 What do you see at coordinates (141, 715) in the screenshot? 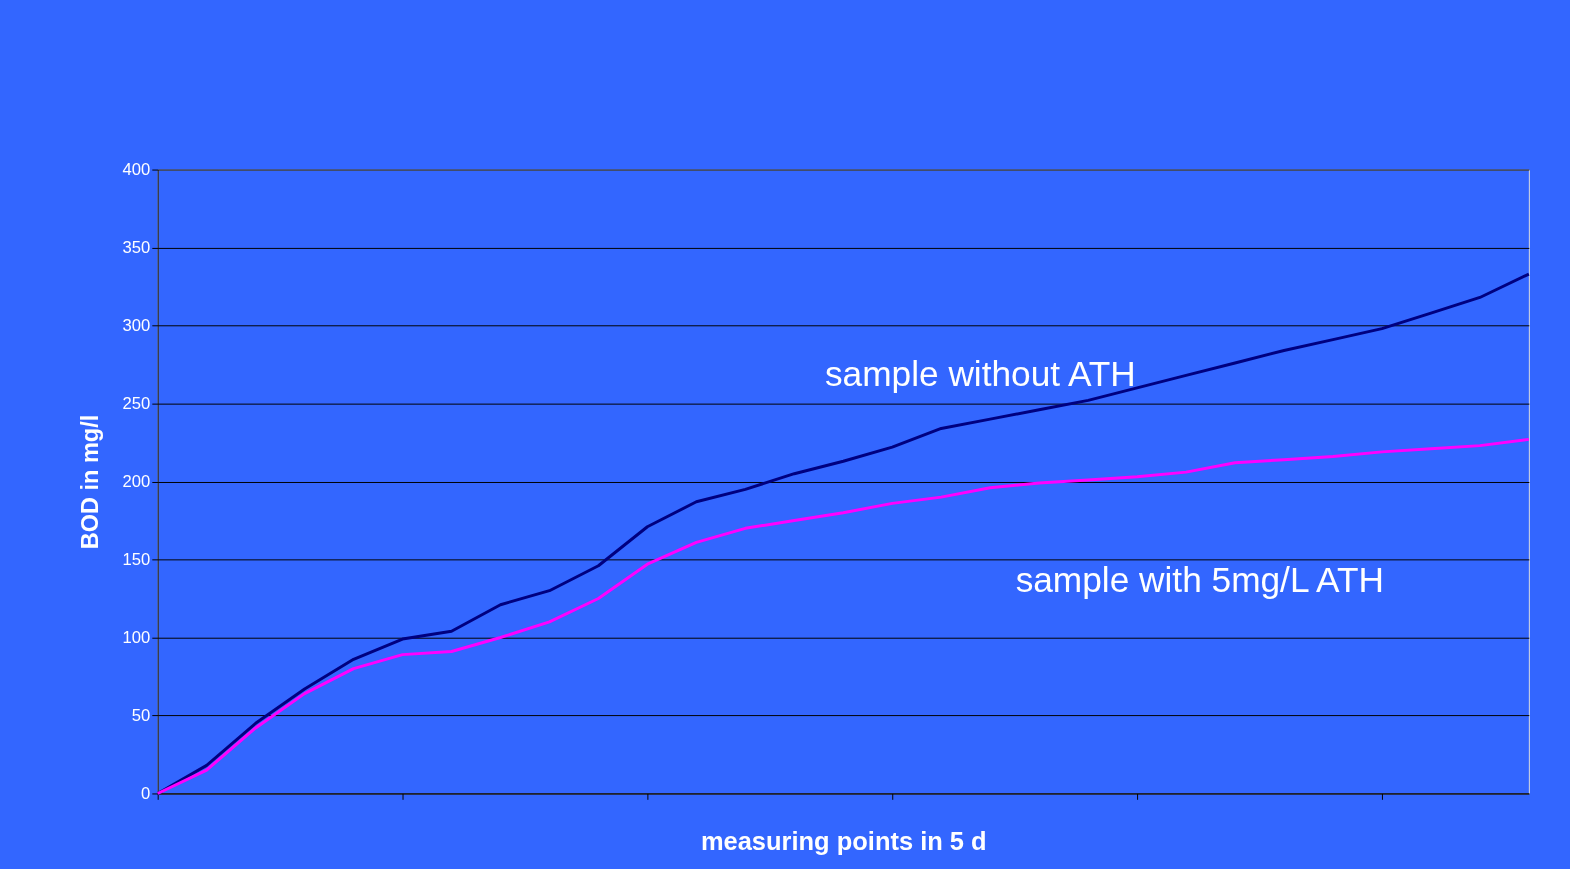
I see `y-tick-label: 50` at bounding box center [141, 715].